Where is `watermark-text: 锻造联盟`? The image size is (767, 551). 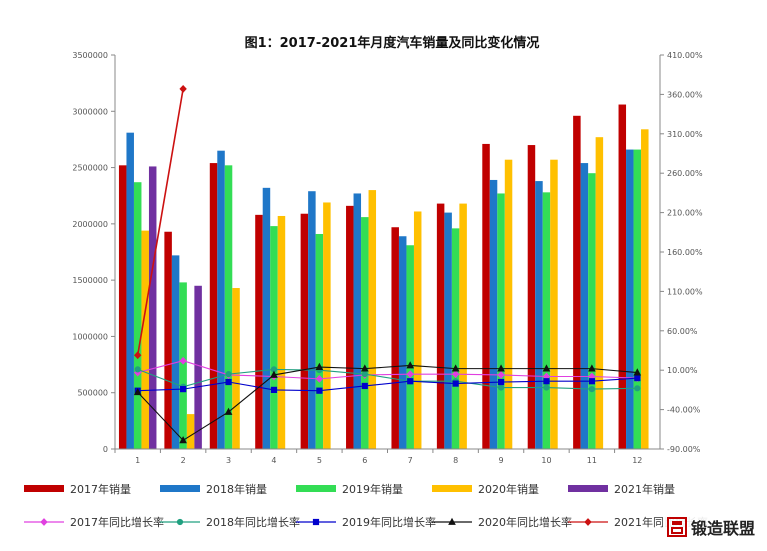 watermark-text: 锻造联盟 is located at coordinates (722, 528).